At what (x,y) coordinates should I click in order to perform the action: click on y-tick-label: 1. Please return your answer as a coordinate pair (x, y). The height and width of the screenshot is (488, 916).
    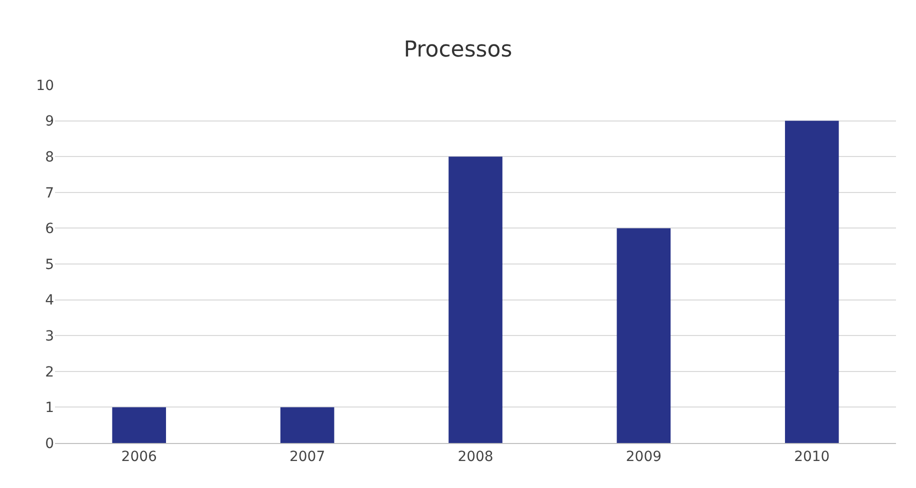
    Looking at the image, I should click on (49, 408).